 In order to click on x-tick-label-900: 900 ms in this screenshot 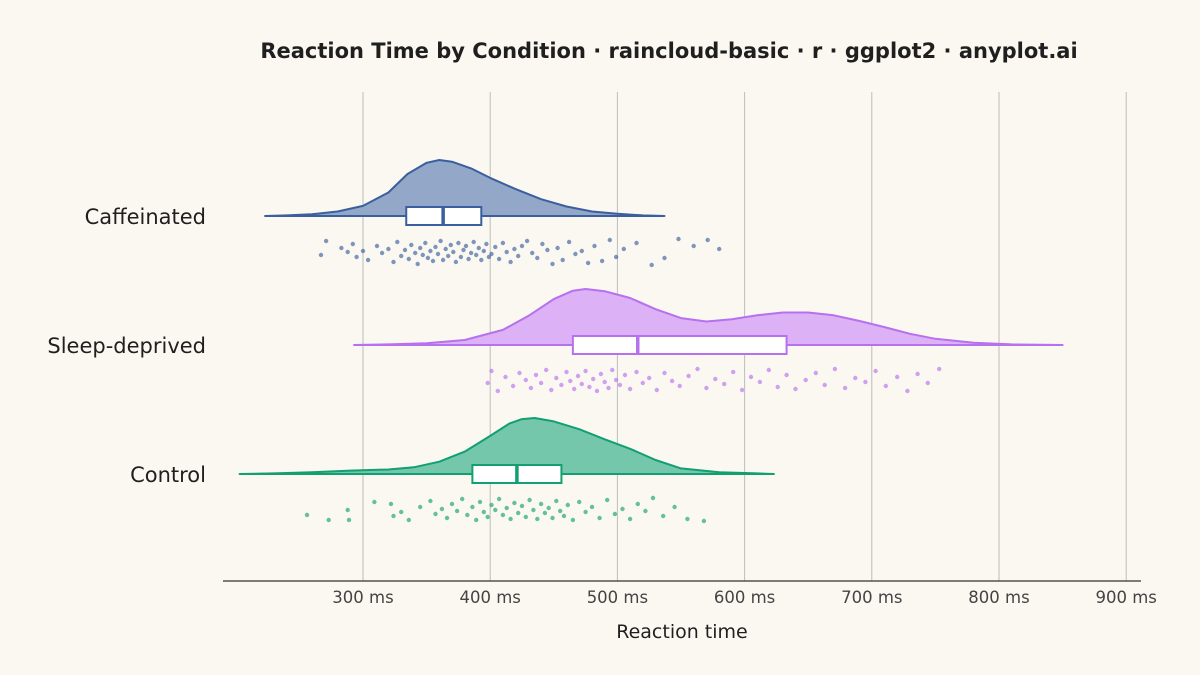, I will do `click(1125, 597)`.